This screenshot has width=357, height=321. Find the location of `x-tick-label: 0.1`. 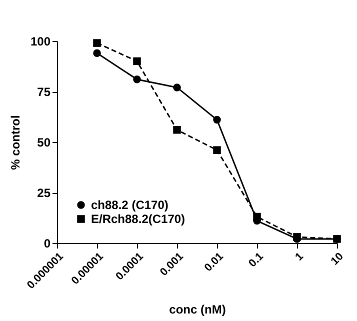

x-tick-label: 0.1 is located at coordinates (256, 260).